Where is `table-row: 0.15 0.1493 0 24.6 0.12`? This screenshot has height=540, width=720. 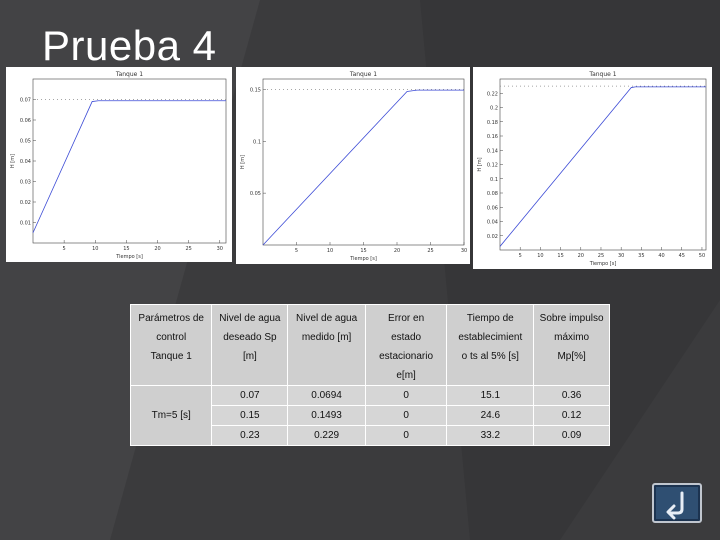 table-row: 0.15 0.1493 0 24.6 0.12 is located at coordinates (370, 415).